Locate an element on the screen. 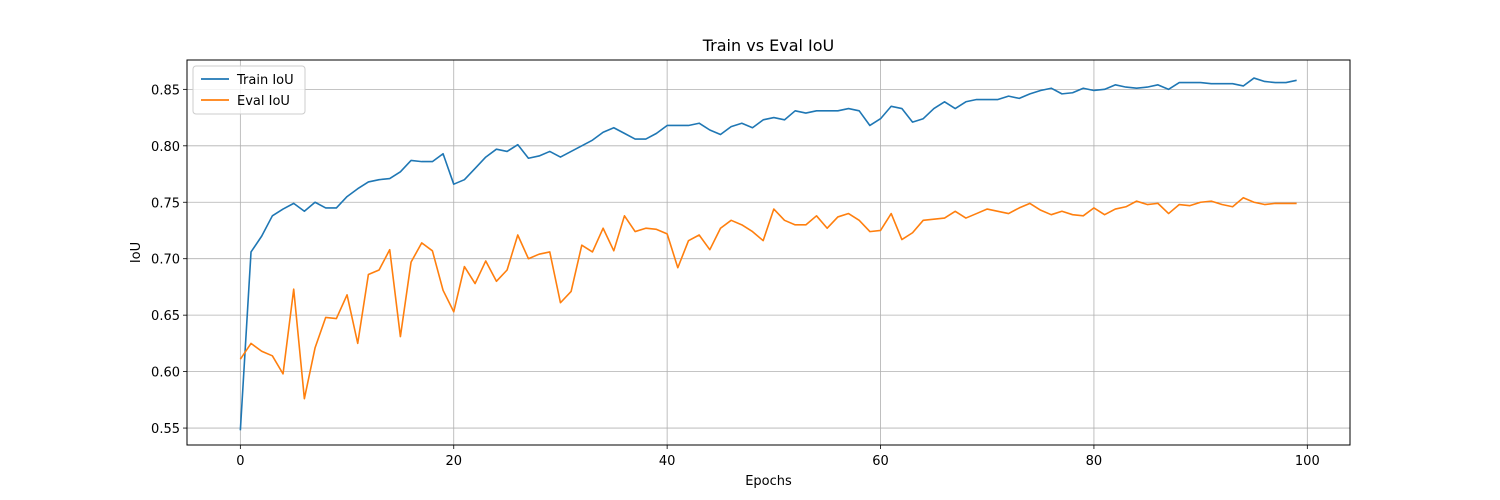  y-tick-label: 0.60 is located at coordinates (165, 373).